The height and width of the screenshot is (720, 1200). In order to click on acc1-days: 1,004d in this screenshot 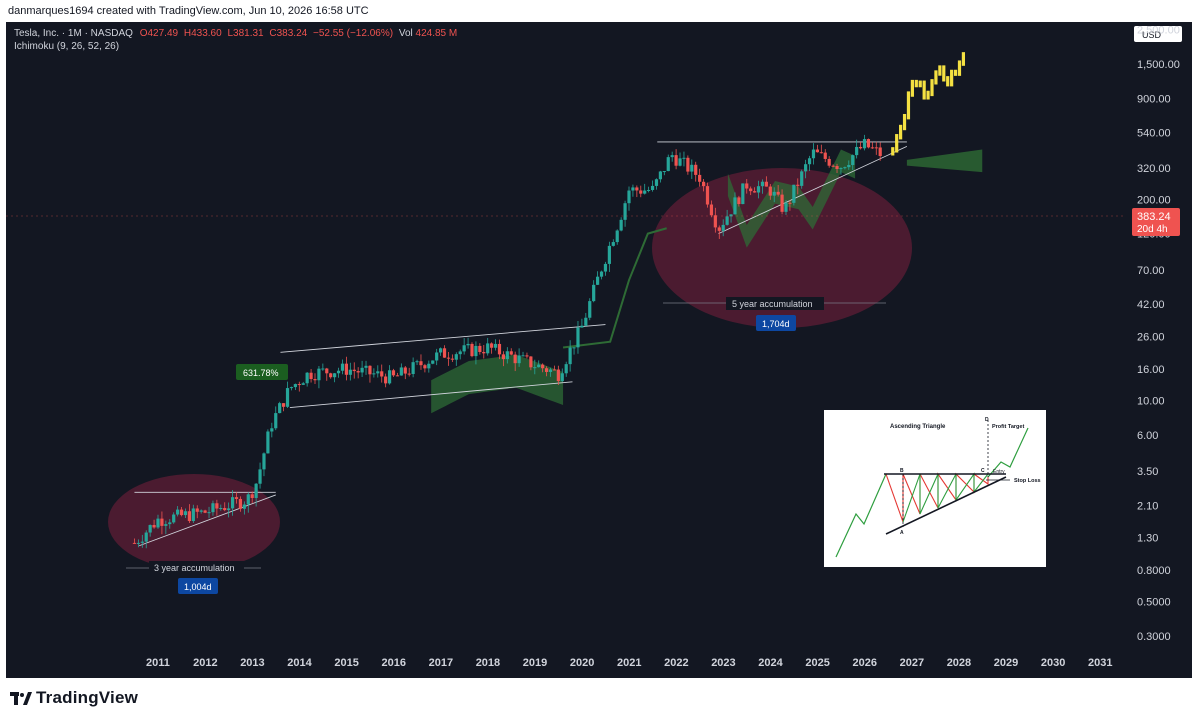, I will do `click(198, 587)`.